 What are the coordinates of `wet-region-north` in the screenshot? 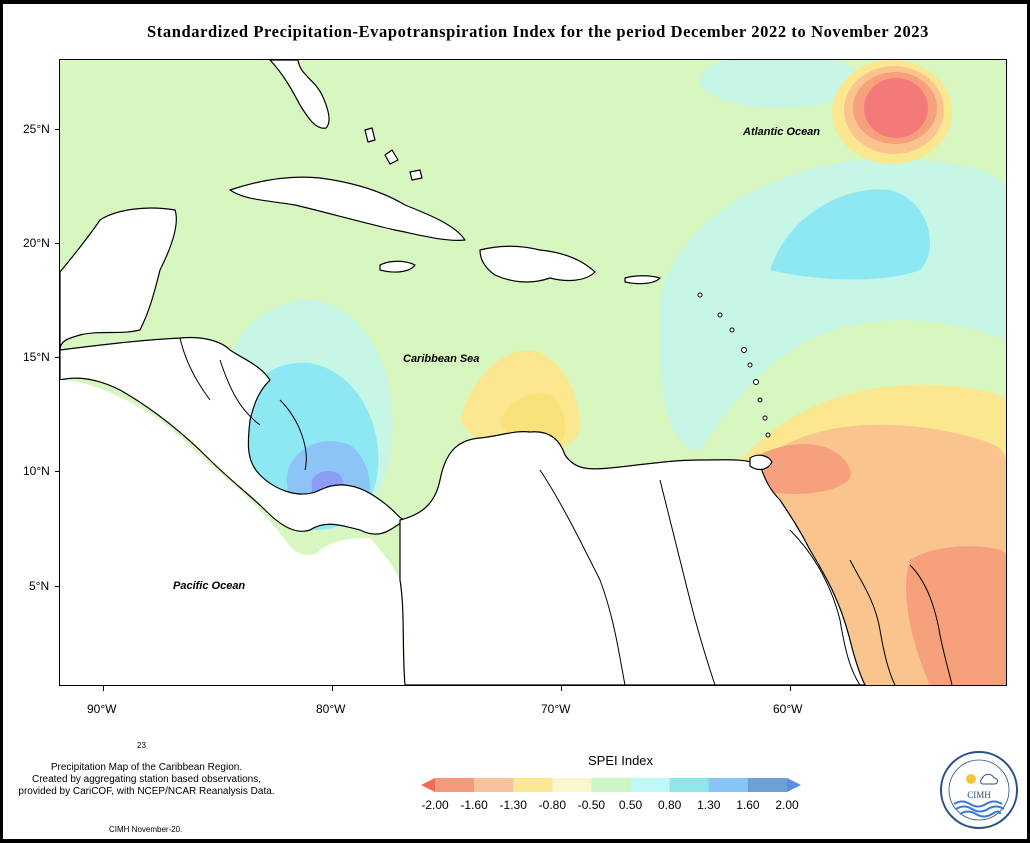 It's located at (780, 84).